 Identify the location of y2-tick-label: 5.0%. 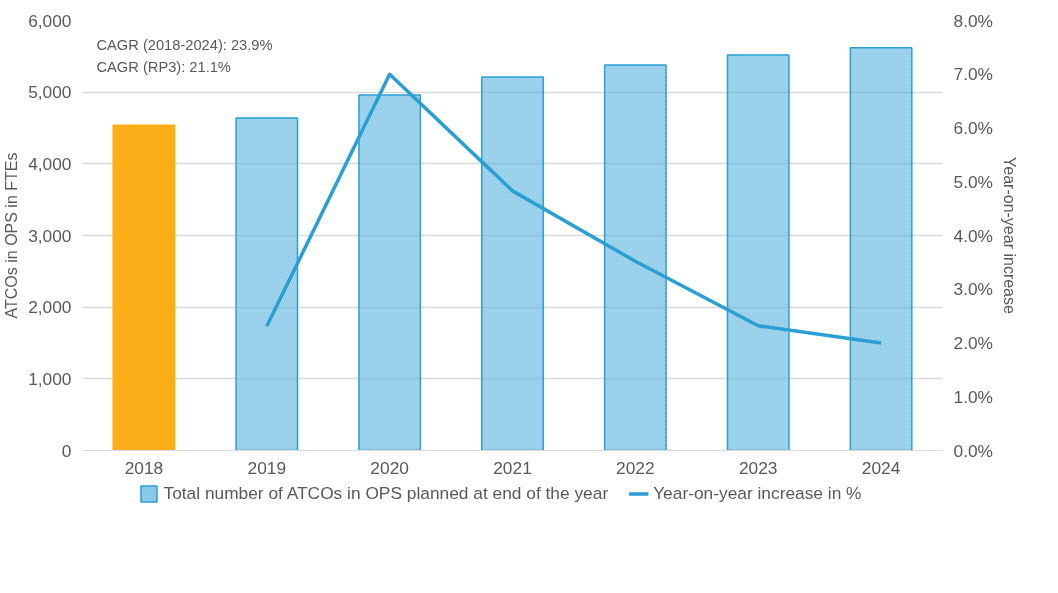
(973, 181).